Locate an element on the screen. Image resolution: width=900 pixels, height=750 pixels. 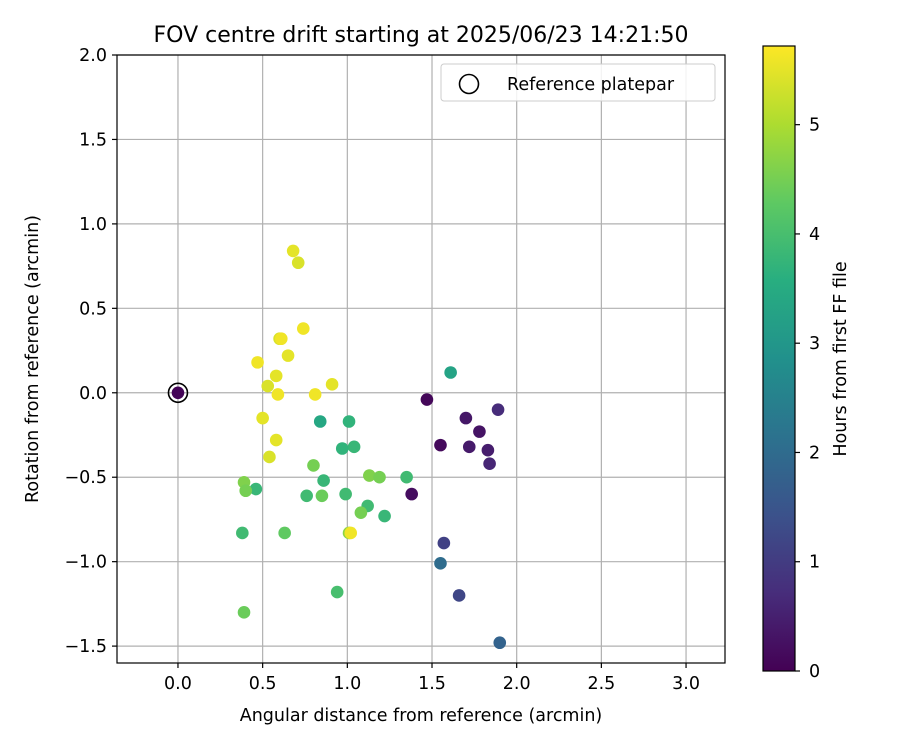
reference-platepar-marker is located at coordinates (178, 393).